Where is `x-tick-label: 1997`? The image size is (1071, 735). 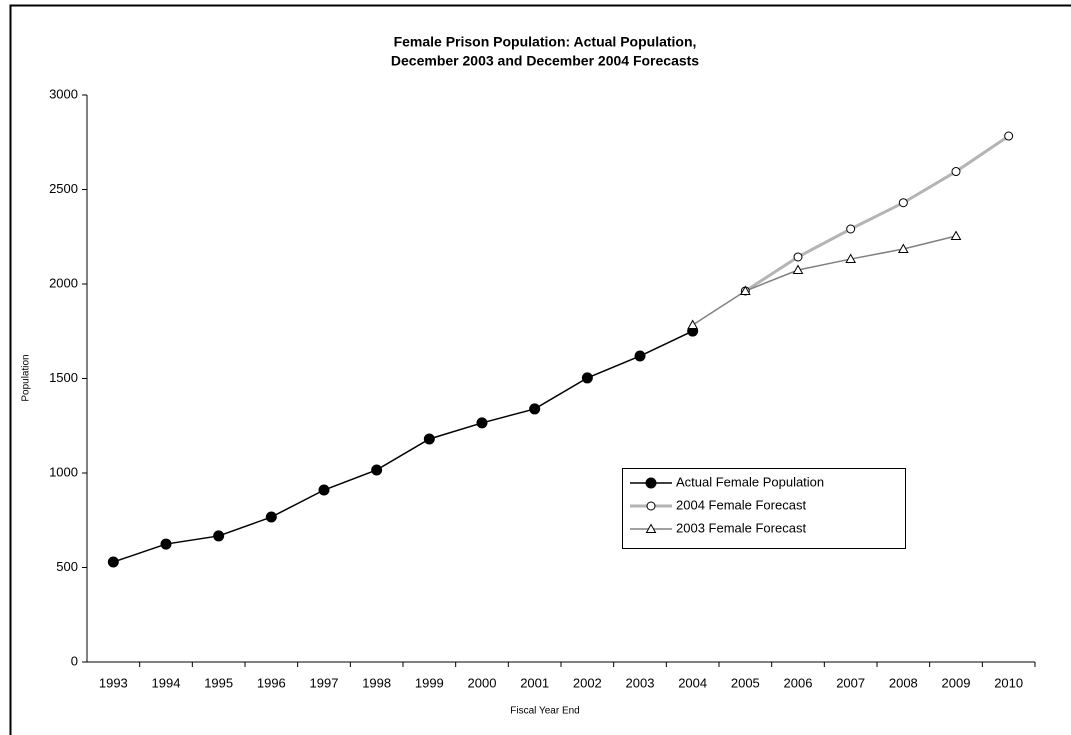 x-tick-label: 1997 is located at coordinates (324, 682).